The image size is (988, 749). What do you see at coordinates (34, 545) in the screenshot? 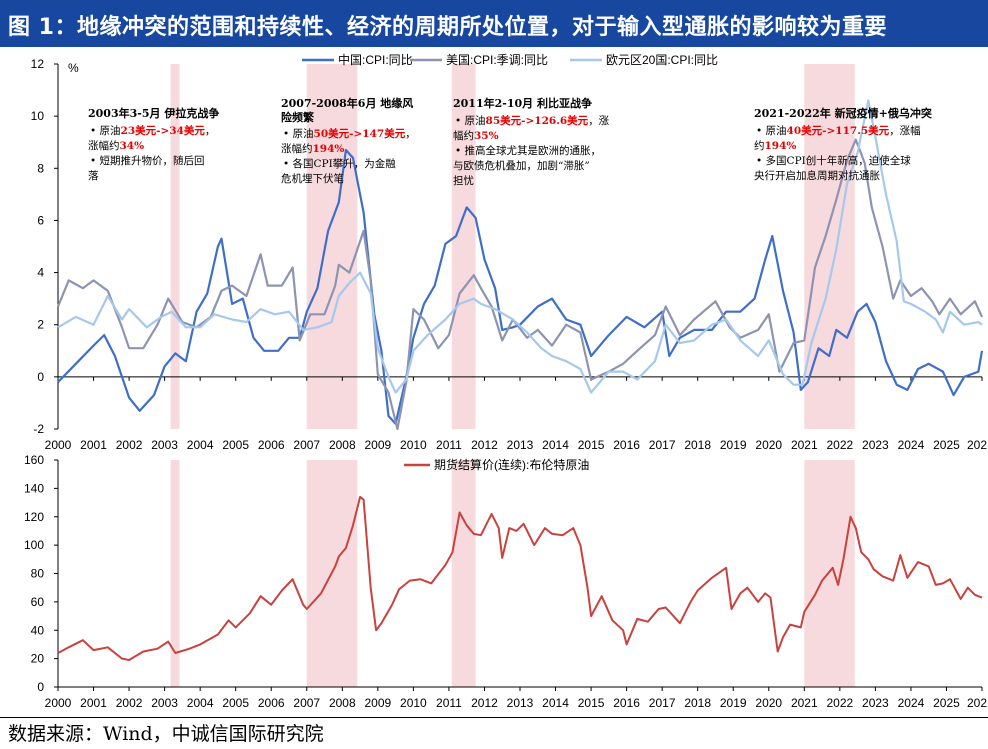
I see `y-tick-label: 100` at bounding box center [34, 545].